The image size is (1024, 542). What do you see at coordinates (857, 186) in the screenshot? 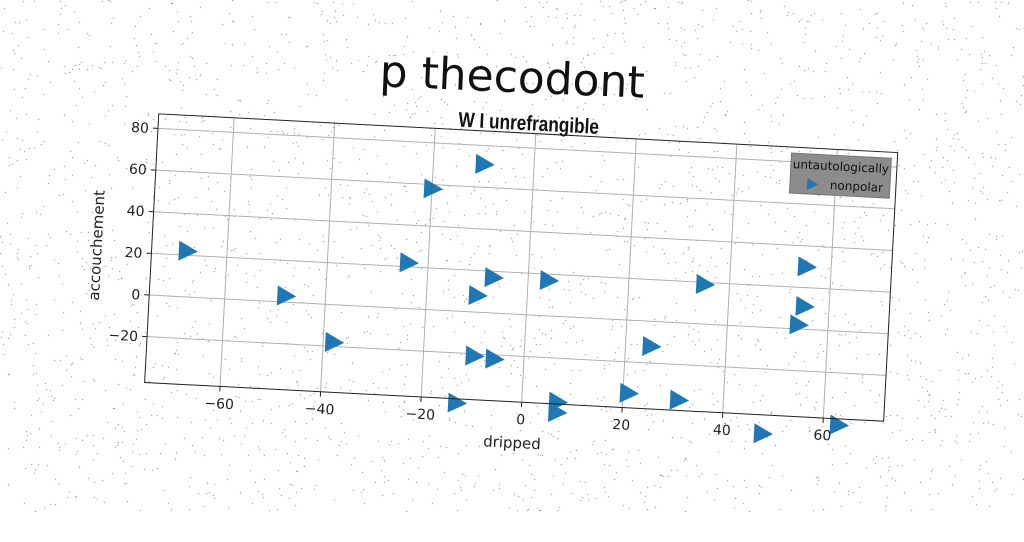
I see `legend-label: nonpolar` at bounding box center [857, 186].